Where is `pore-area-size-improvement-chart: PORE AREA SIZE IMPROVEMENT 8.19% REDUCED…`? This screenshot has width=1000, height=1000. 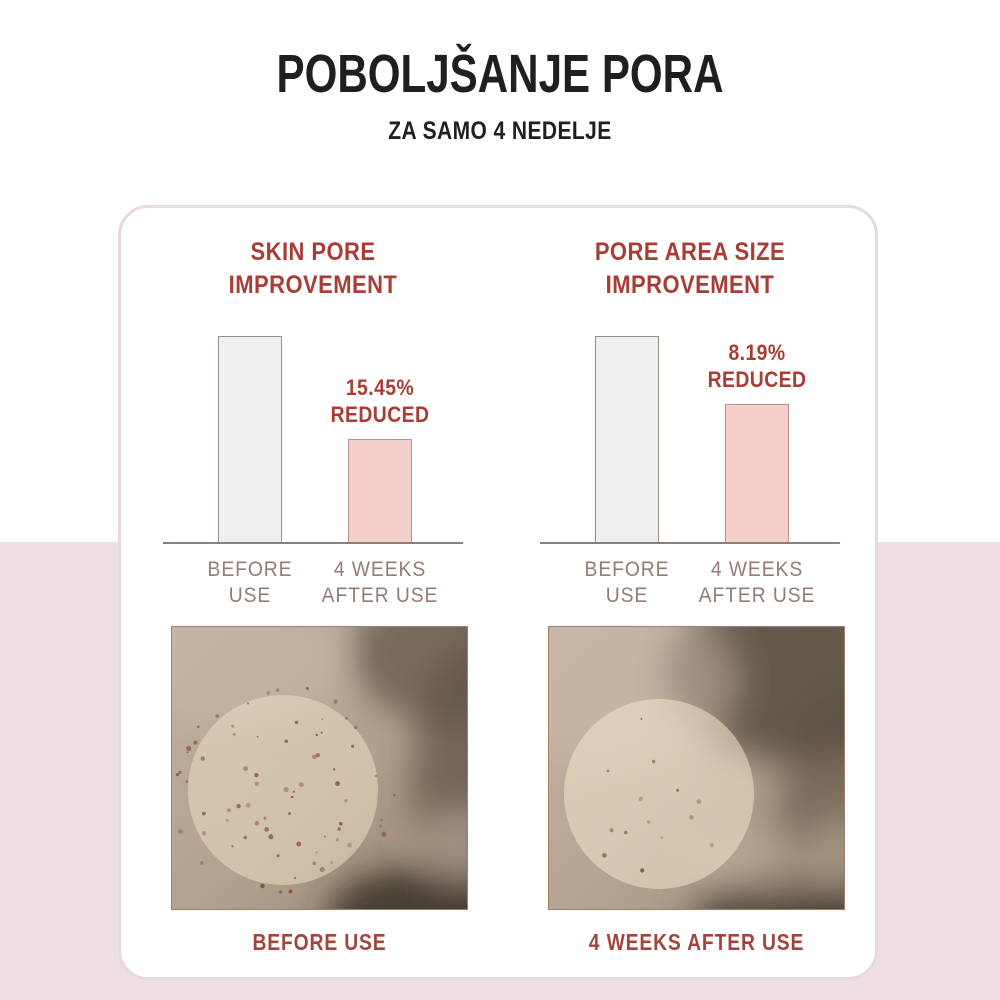
pore-area-size-improvement-chart: PORE AREA SIZE IMPROVEMENT 8.19% REDUCED… is located at coordinates (690, 413).